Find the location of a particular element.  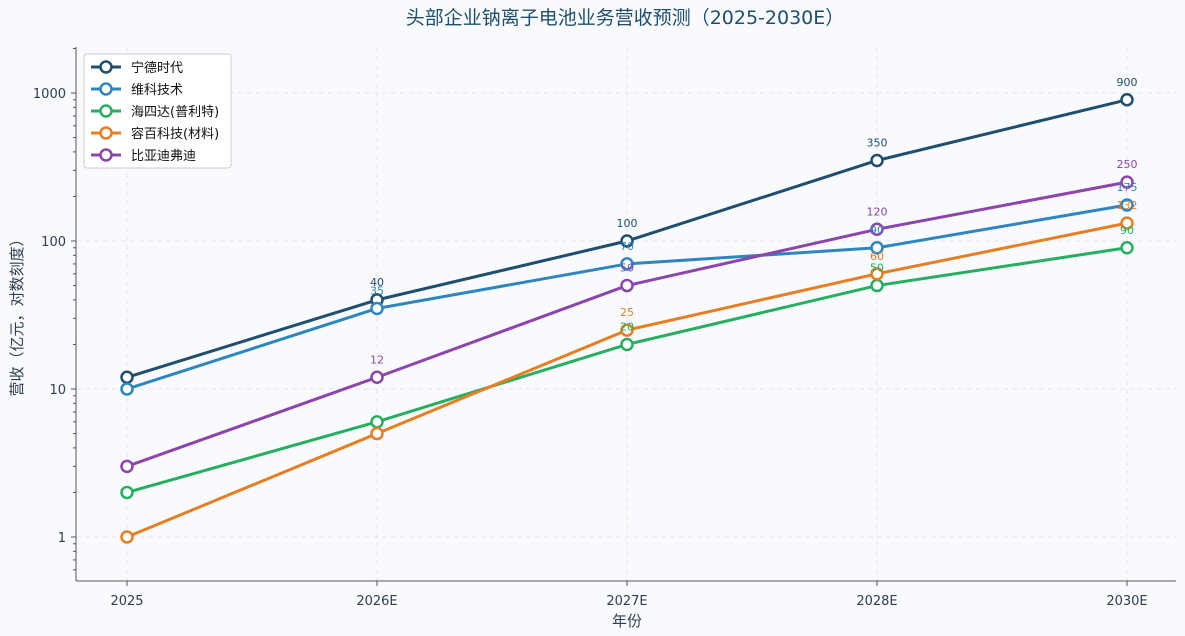

data-label: 40 is located at coordinates (377, 282).